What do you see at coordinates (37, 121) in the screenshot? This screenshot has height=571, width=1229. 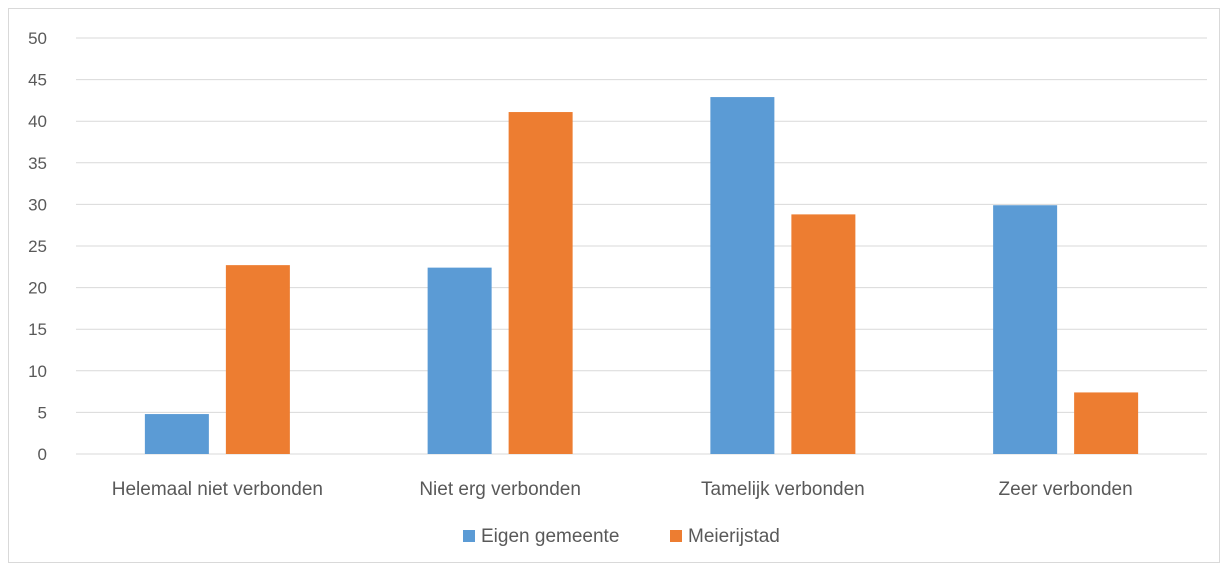 I see `y-tick-label: 40` at bounding box center [37, 121].